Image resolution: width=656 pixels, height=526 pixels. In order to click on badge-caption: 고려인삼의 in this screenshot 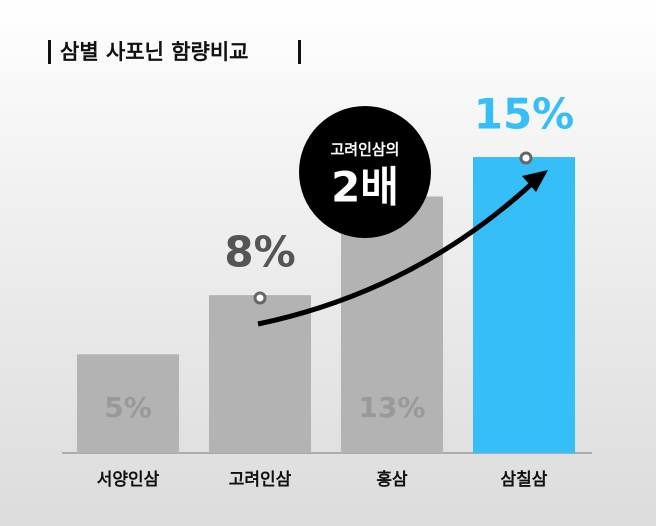, I will do `click(364, 150)`.